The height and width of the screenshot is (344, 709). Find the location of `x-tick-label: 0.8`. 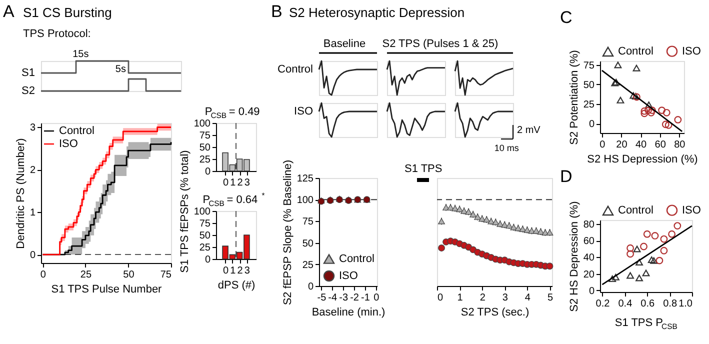

x-tick-label: 0.8 is located at coordinates (670, 304).